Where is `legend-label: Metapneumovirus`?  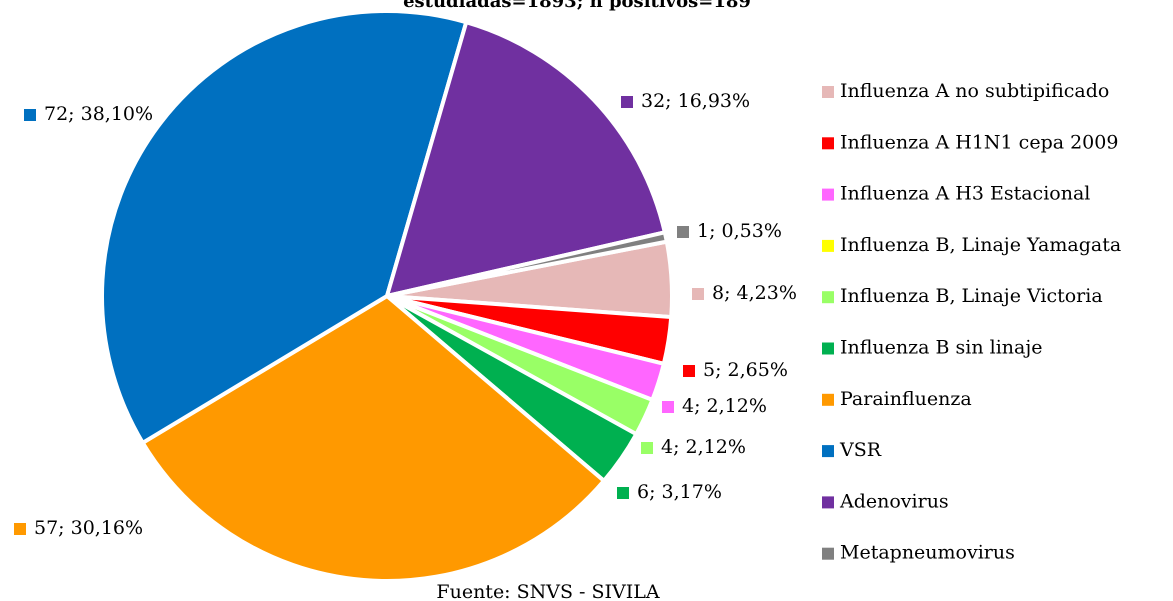 legend-label: Metapneumovirus is located at coordinates (927, 553).